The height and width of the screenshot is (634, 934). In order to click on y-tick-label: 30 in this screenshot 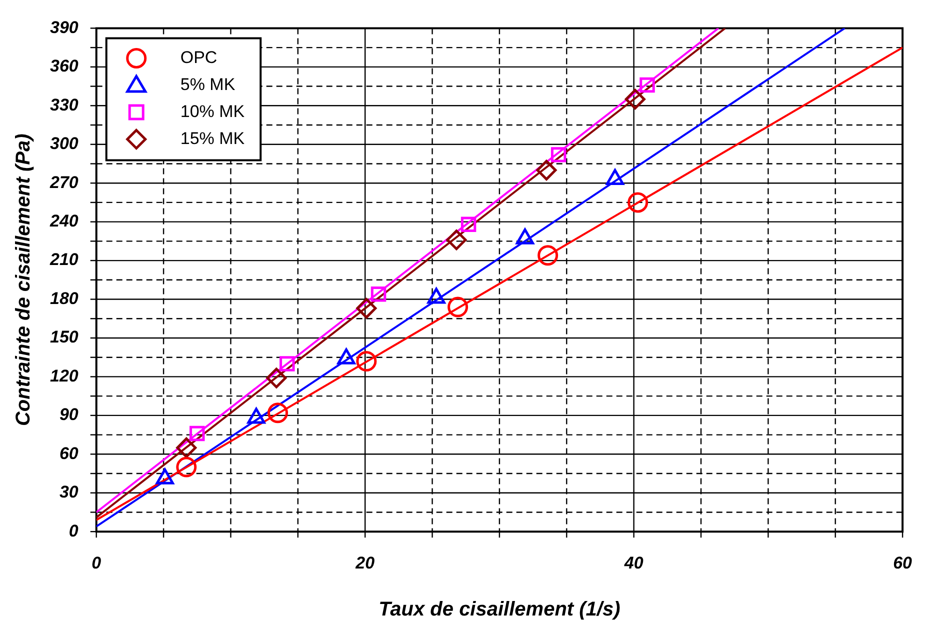, I will do `click(69, 492)`.